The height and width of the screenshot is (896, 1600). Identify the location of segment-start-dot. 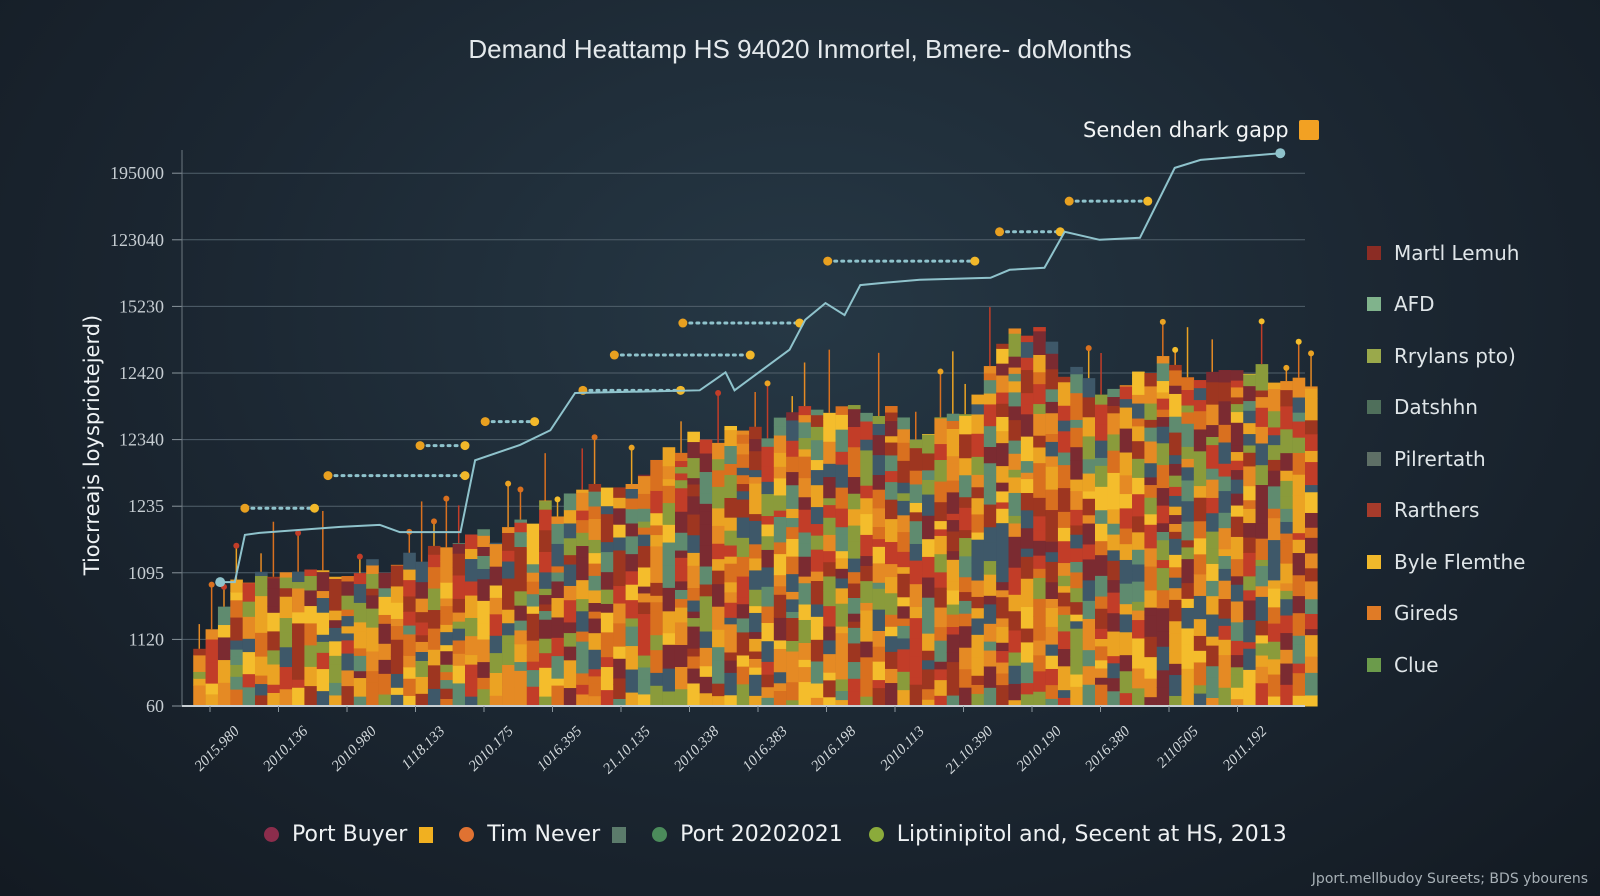
(683, 323).